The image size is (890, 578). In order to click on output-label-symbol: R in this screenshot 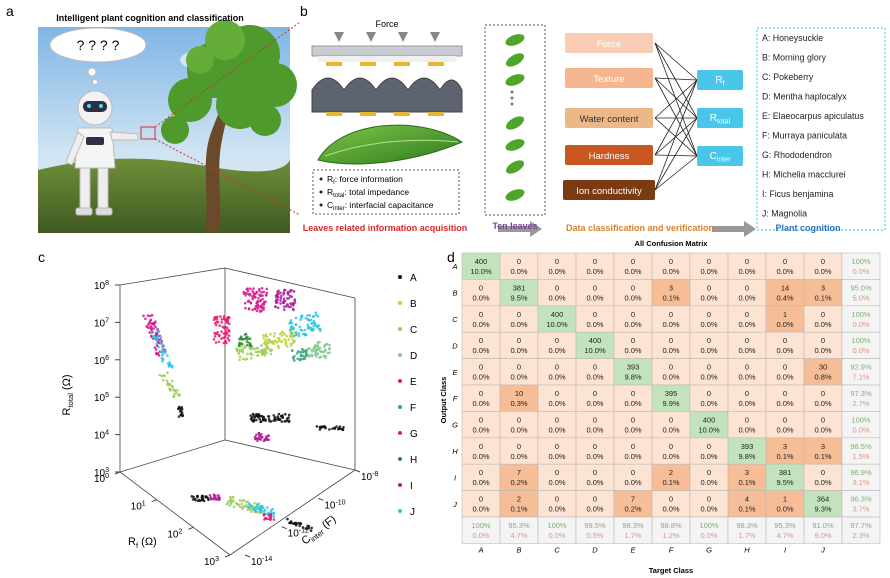, I will do `click(713, 118)`.